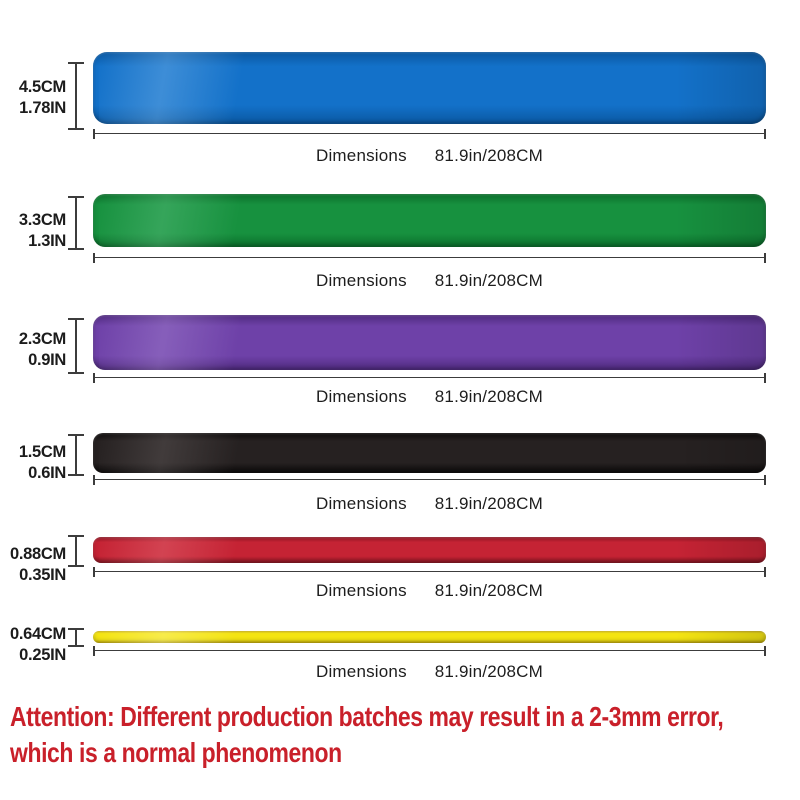 The width and height of the screenshot is (800, 800). Describe the element at coordinates (429, 550) in the screenshot. I see `resistance-band-red` at that location.